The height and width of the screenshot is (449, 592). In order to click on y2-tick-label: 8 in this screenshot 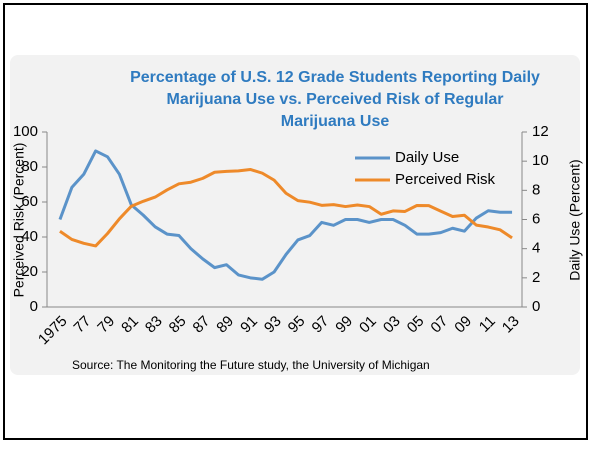, I will do `click(536, 189)`.